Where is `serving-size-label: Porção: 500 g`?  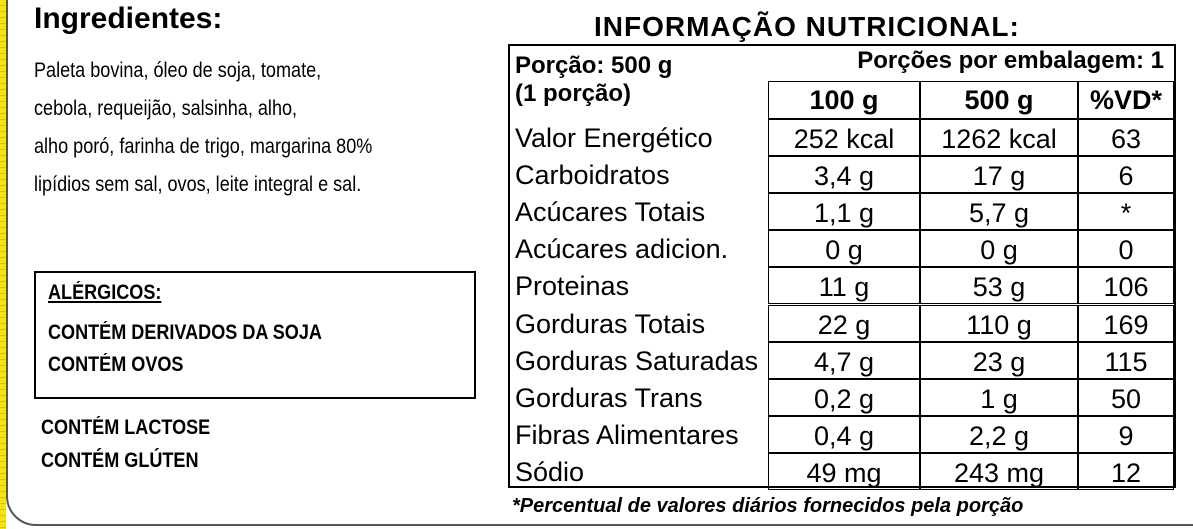 serving-size-label: Porção: 500 g is located at coordinates (594, 65).